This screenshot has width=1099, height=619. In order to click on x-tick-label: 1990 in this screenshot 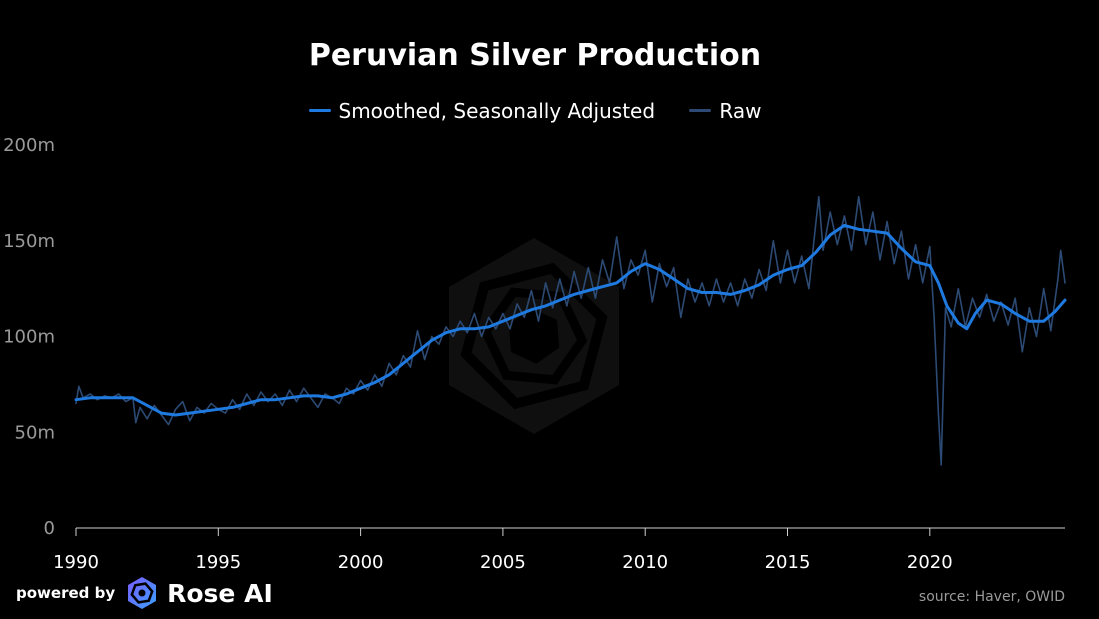, I will do `click(76, 562)`.